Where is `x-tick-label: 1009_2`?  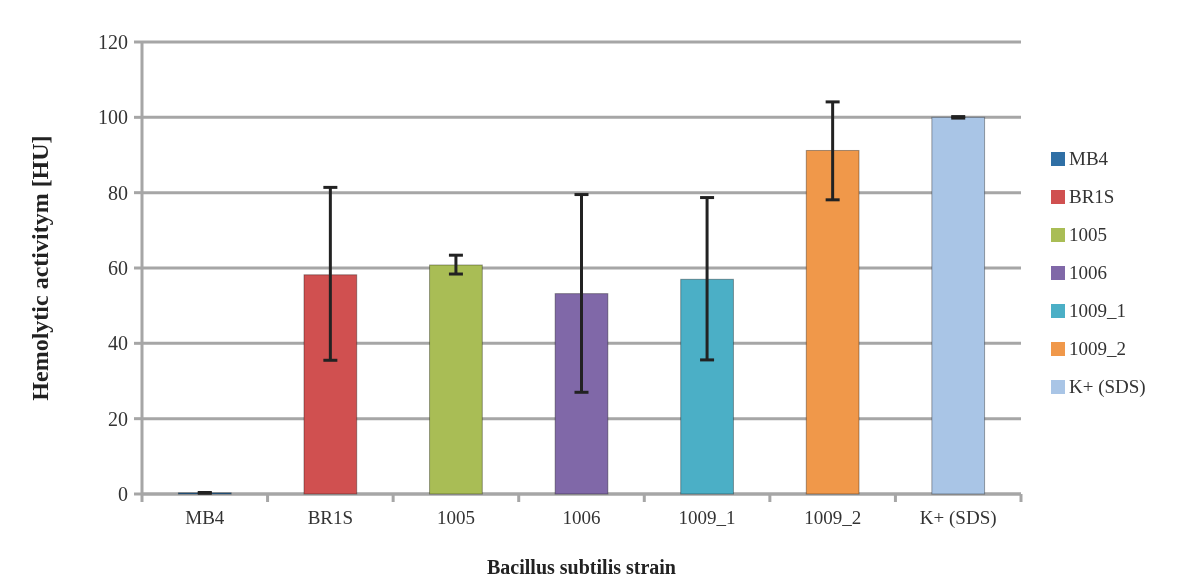 x-tick-label: 1009_2 is located at coordinates (833, 517).